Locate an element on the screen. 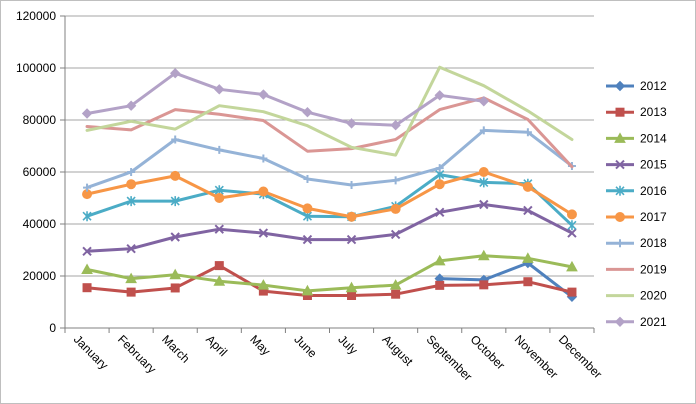 This screenshot has width=696, height=404. legend-label-2016: 2016 is located at coordinates (653, 191).